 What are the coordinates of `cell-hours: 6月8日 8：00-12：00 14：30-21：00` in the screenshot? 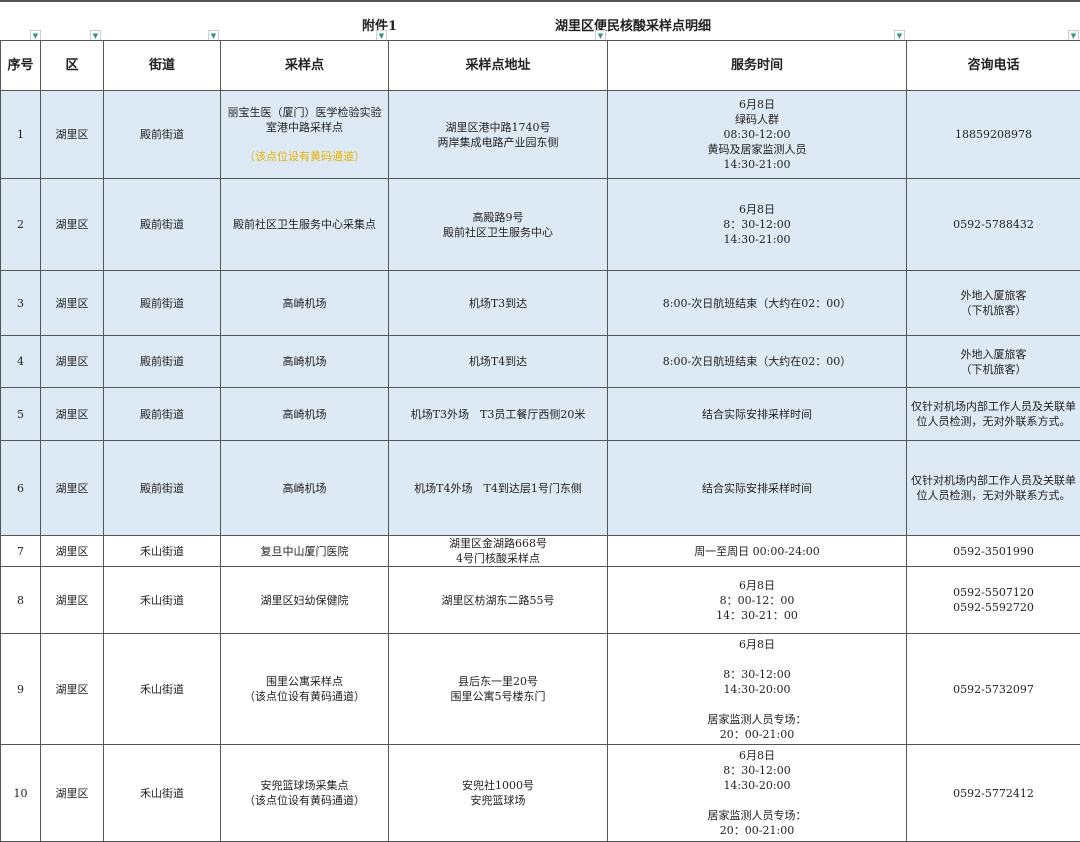 It's located at (757, 600).